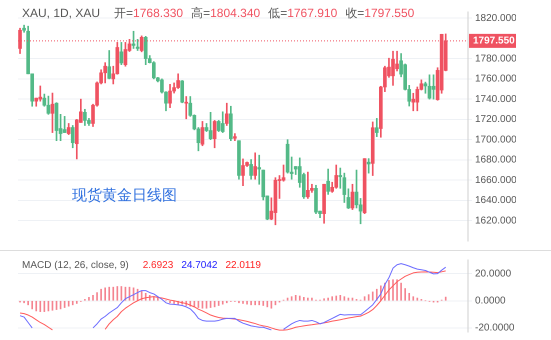 The height and width of the screenshot is (340, 551). Describe the element at coordinates (75, 265) in the screenshot. I see `chart-title: MACD (12, 26, close, 9)` at that location.